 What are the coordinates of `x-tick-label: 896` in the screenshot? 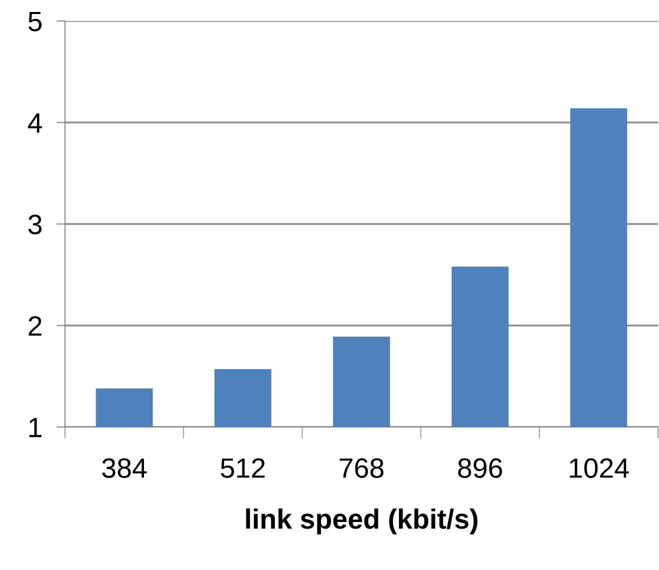 It's located at (480, 468).